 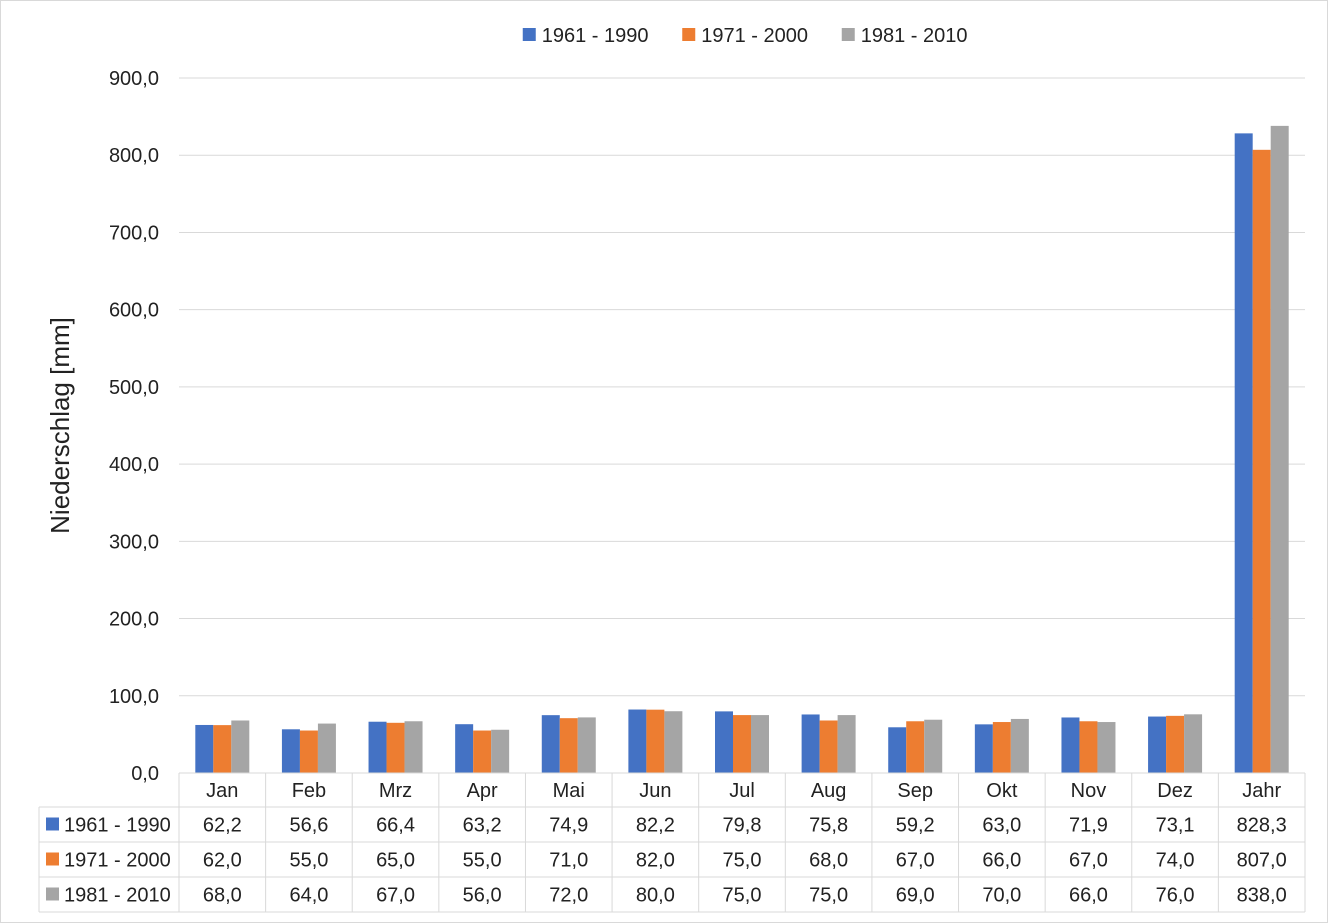 What do you see at coordinates (134, 465) in the screenshot?
I see `y-tick-label: 400,0` at bounding box center [134, 465].